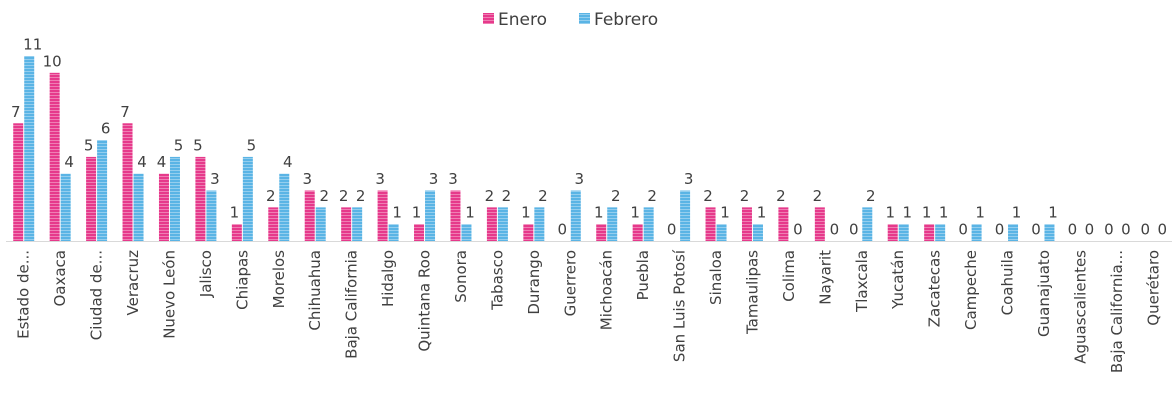  What do you see at coordinates (570, 283) in the screenshot?
I see `x-tick-label: Guerrero` at bounding box center [570, 283].